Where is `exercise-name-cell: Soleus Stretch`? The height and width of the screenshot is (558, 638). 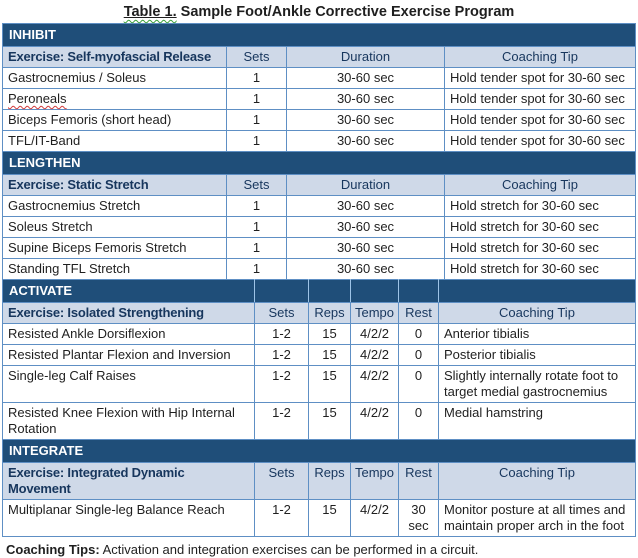 exercise-name-cell: Soleus Stretch is located at coordinates (114, 227).